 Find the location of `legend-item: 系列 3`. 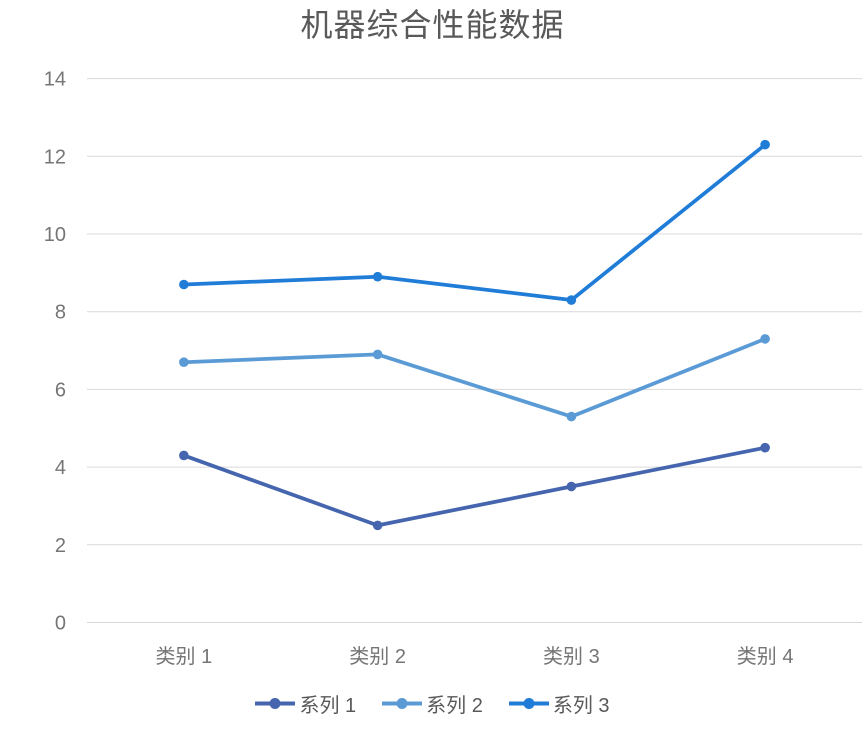

legend-item: 系列 3 is located at coordinates (559, 703).